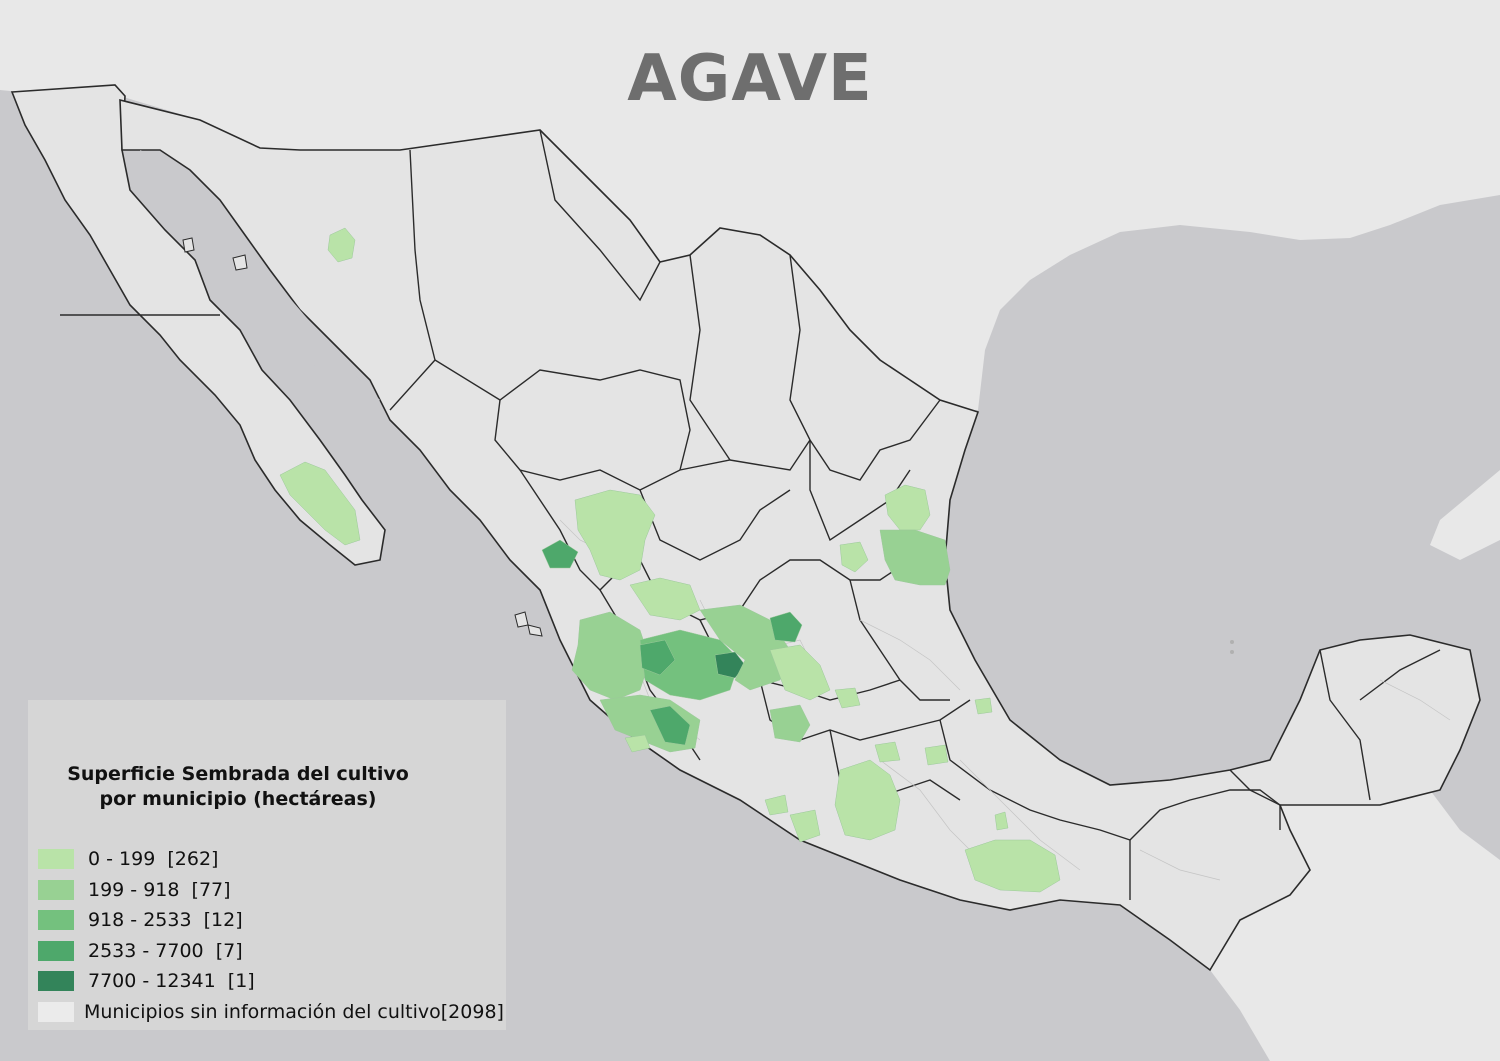 Image resolution: width=1500 pixels, height=1061 pixels. What do you see at coordinates (750, 79) in the screenshot?
I see `map-title: AGAVE` at bounding box center [750, 79].